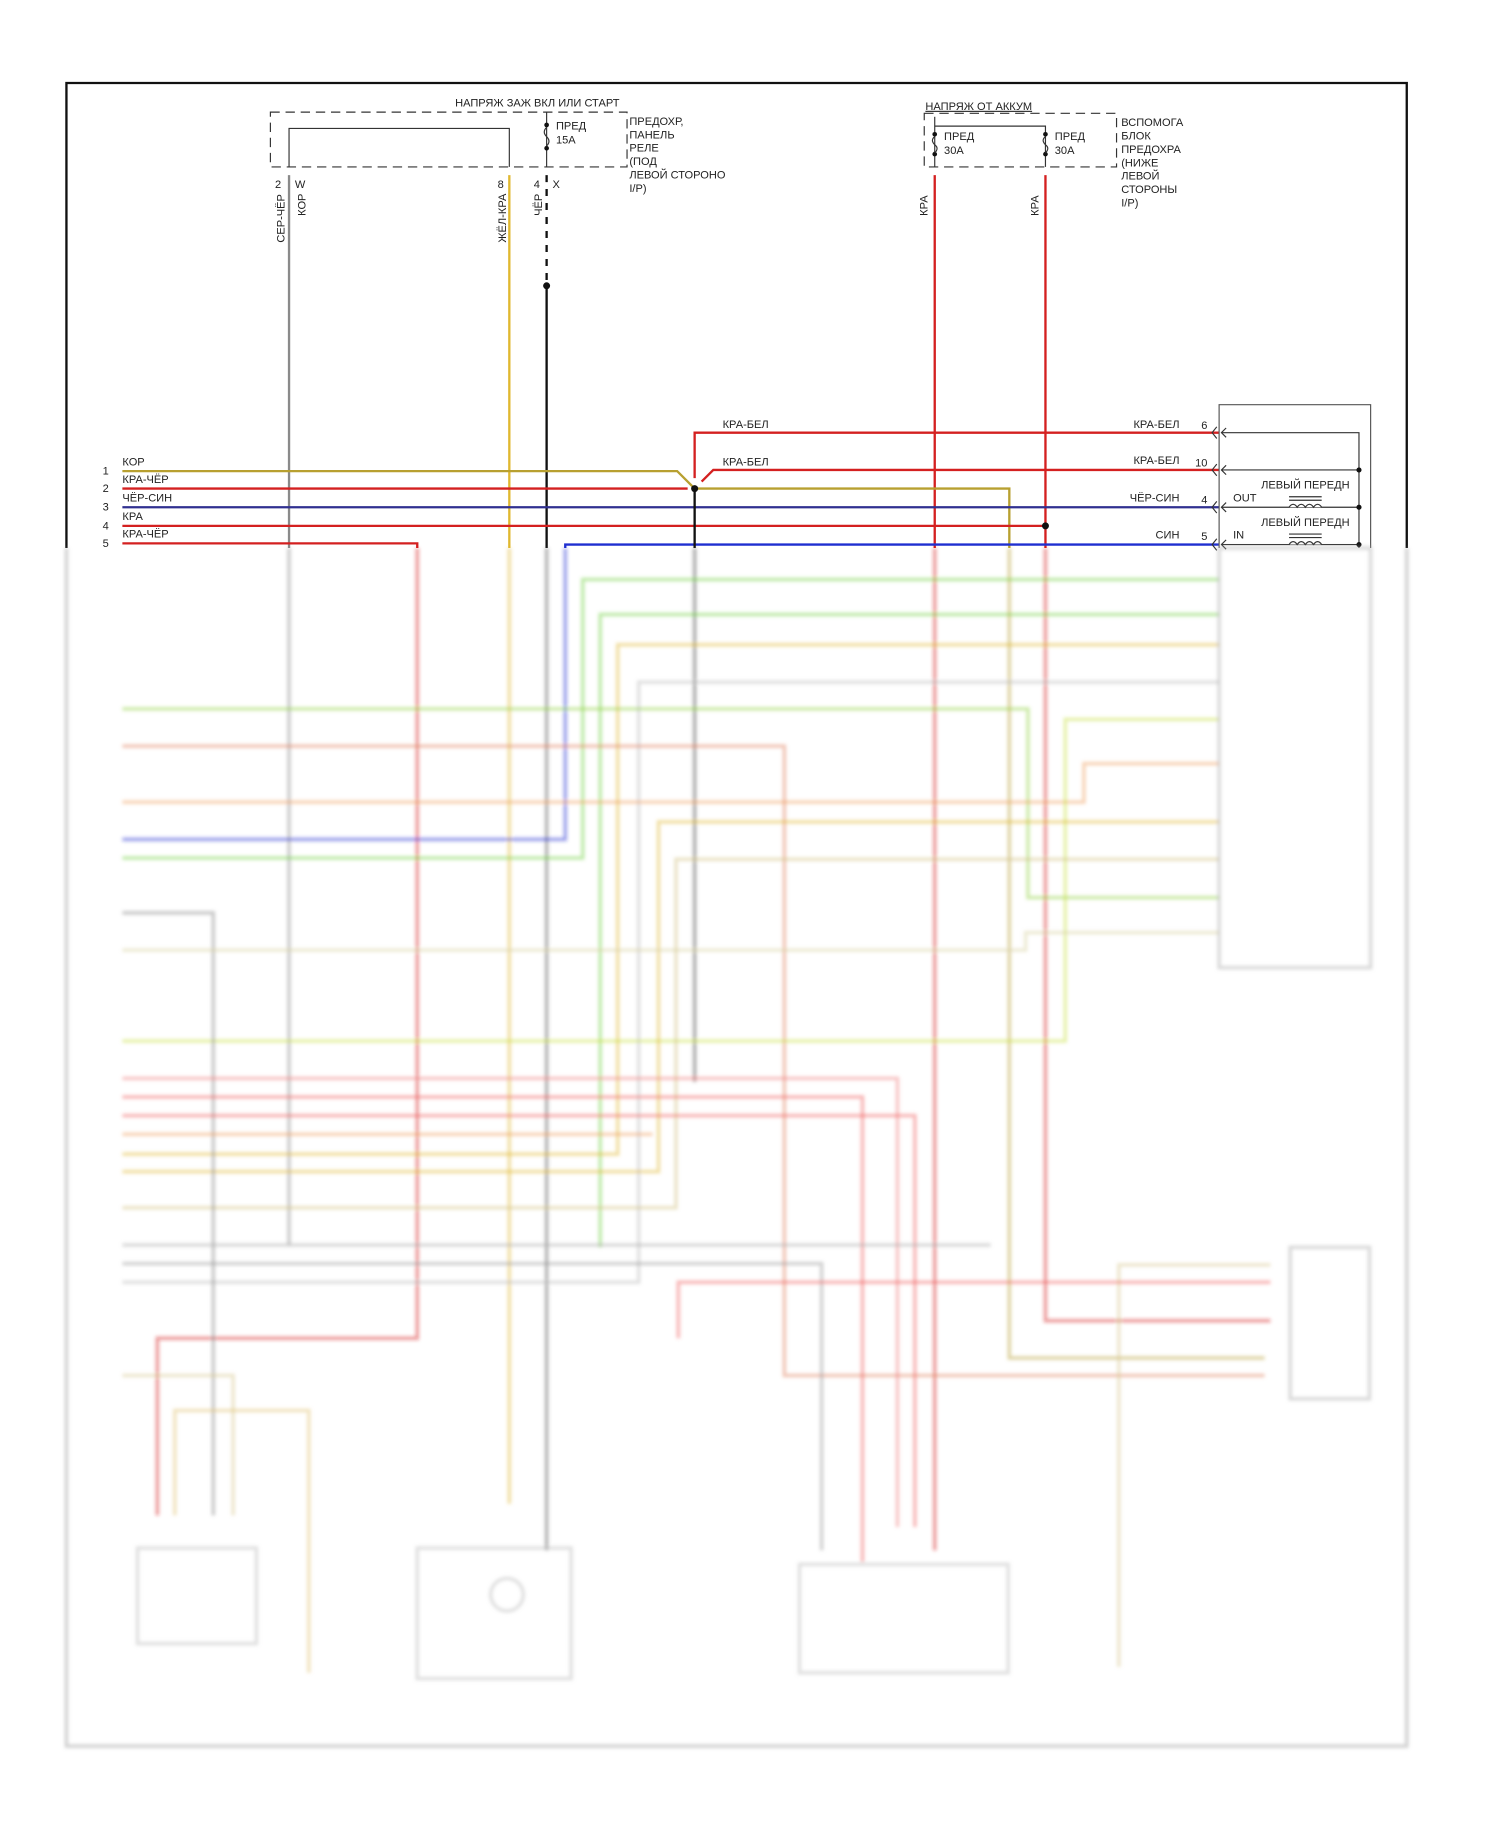 The image size is (1500, 1828). What do you see at coordinates (106, 472) in the screenshot?
I see `pin-number: 1` at bounding box center [106, 472].